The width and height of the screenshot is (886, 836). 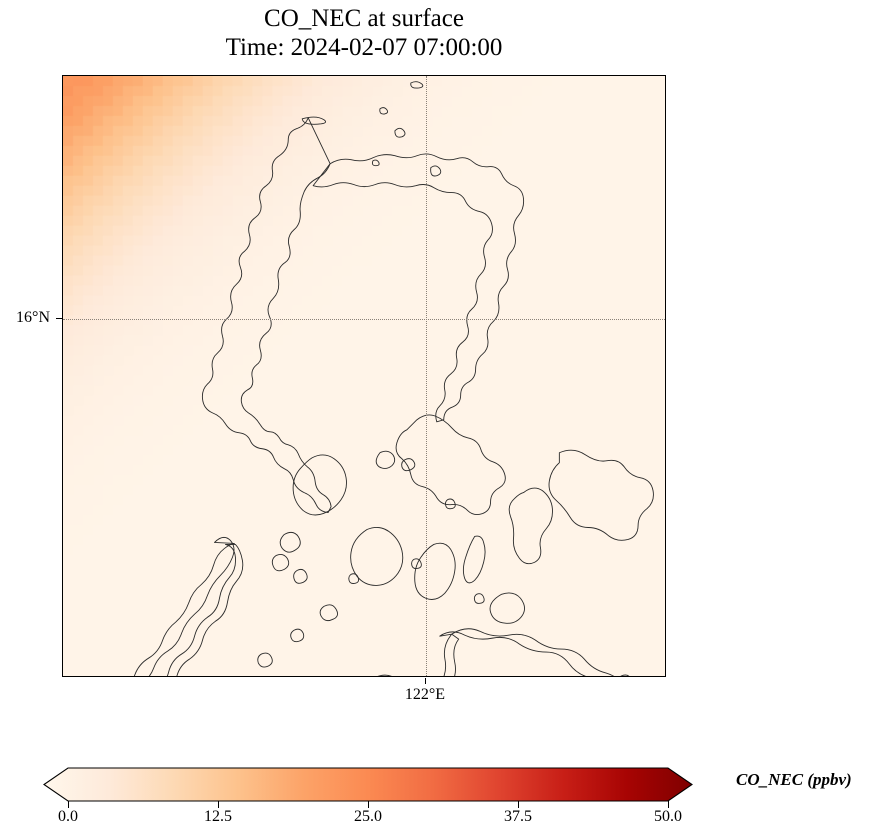 I want to click on y-tick-label-16N: 16°N, so click(x=33, y=317).